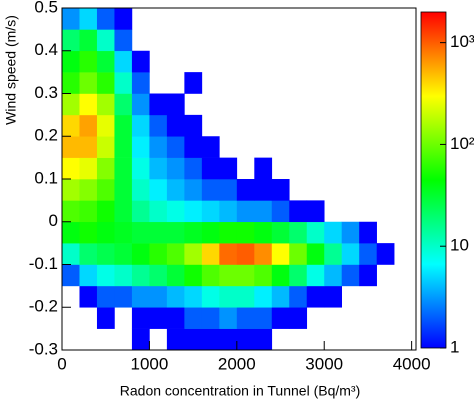  Describe the element at coordinates (46, 49) in the screenshot. I see `y-tick-label: 0.4` at that location.